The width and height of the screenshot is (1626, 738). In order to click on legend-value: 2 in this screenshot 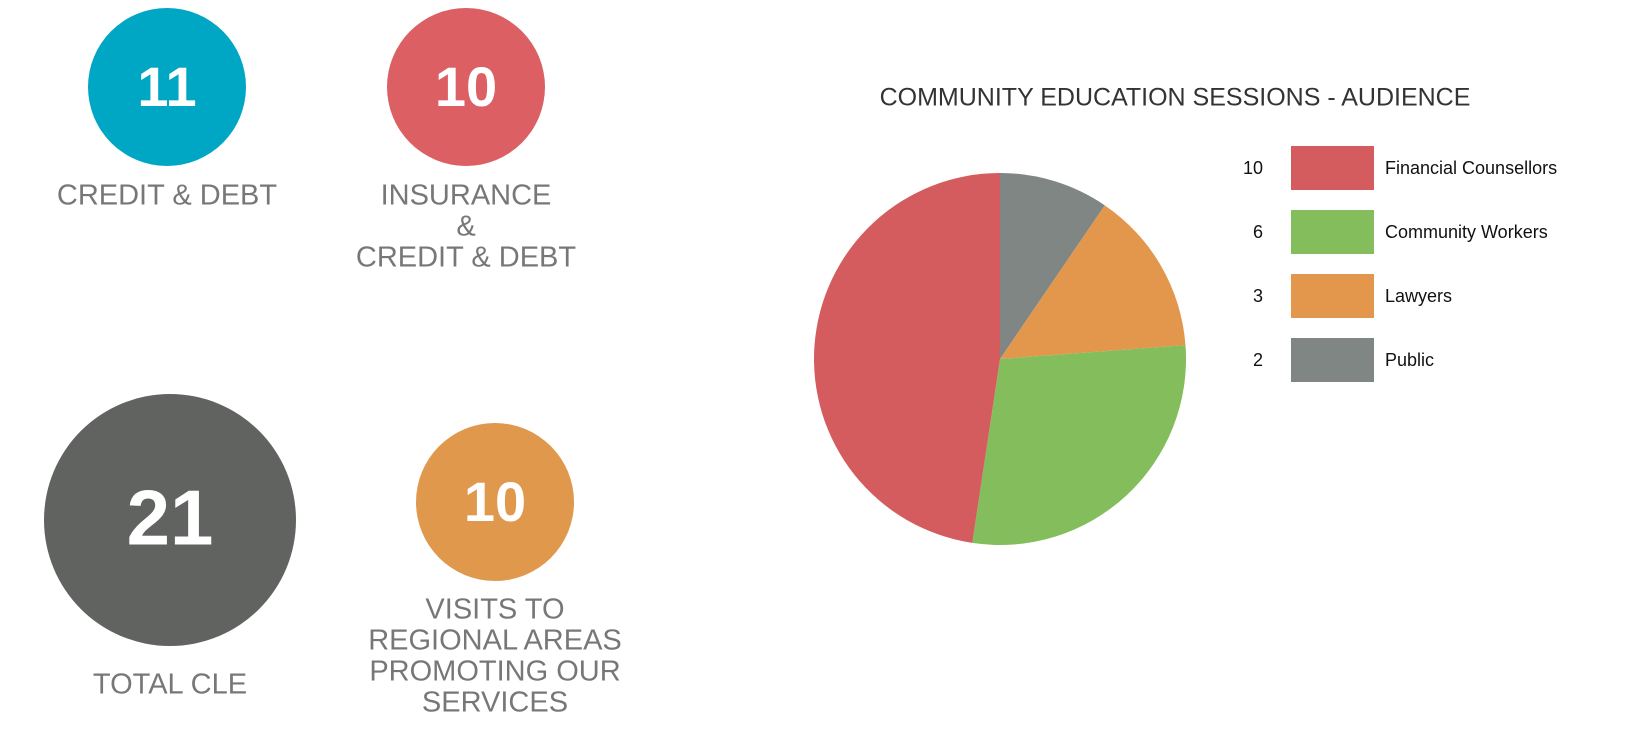, I will do `click(1258, 360)`.